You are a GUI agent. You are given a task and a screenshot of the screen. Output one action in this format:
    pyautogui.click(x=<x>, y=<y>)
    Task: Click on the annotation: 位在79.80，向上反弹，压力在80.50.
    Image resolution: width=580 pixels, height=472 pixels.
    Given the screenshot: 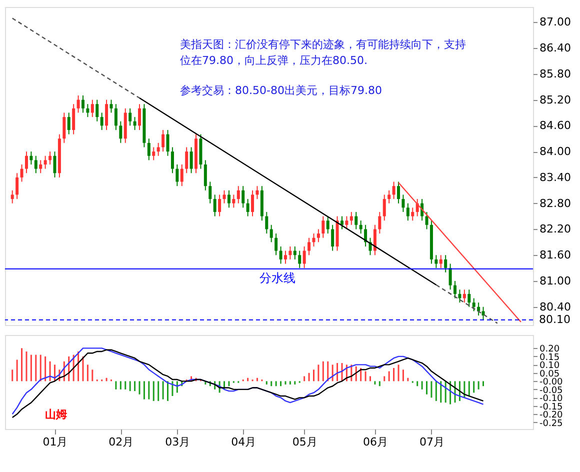 What is the action you would take?
    pyautogui.click(x=274, y=60)
    